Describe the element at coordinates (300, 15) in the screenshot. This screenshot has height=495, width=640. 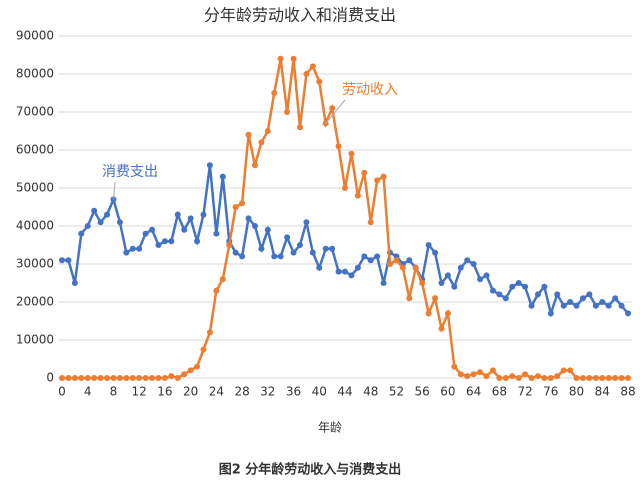
I see `chart-title: 分年龄劳动收入和消费支出` at that location.